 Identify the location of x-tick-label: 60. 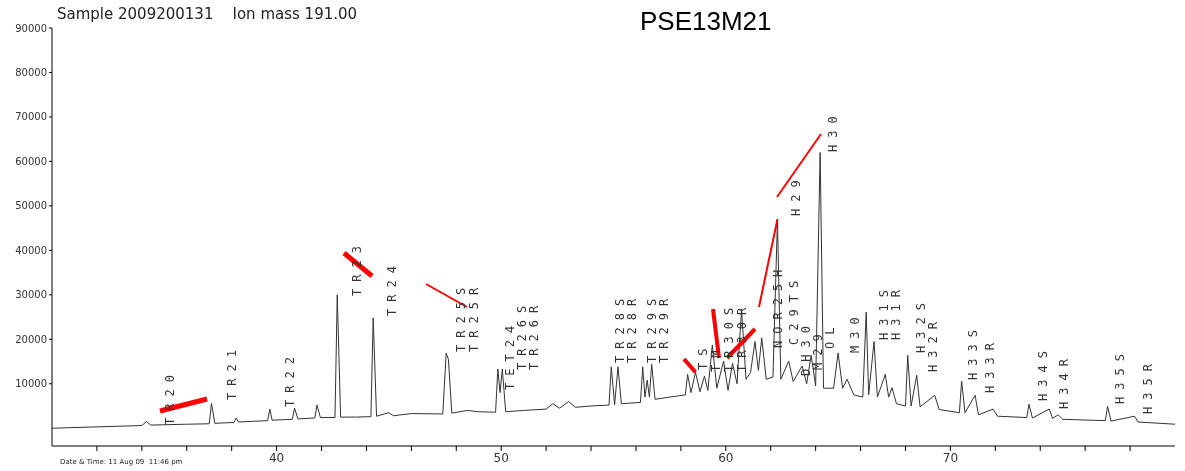
(726, 457).